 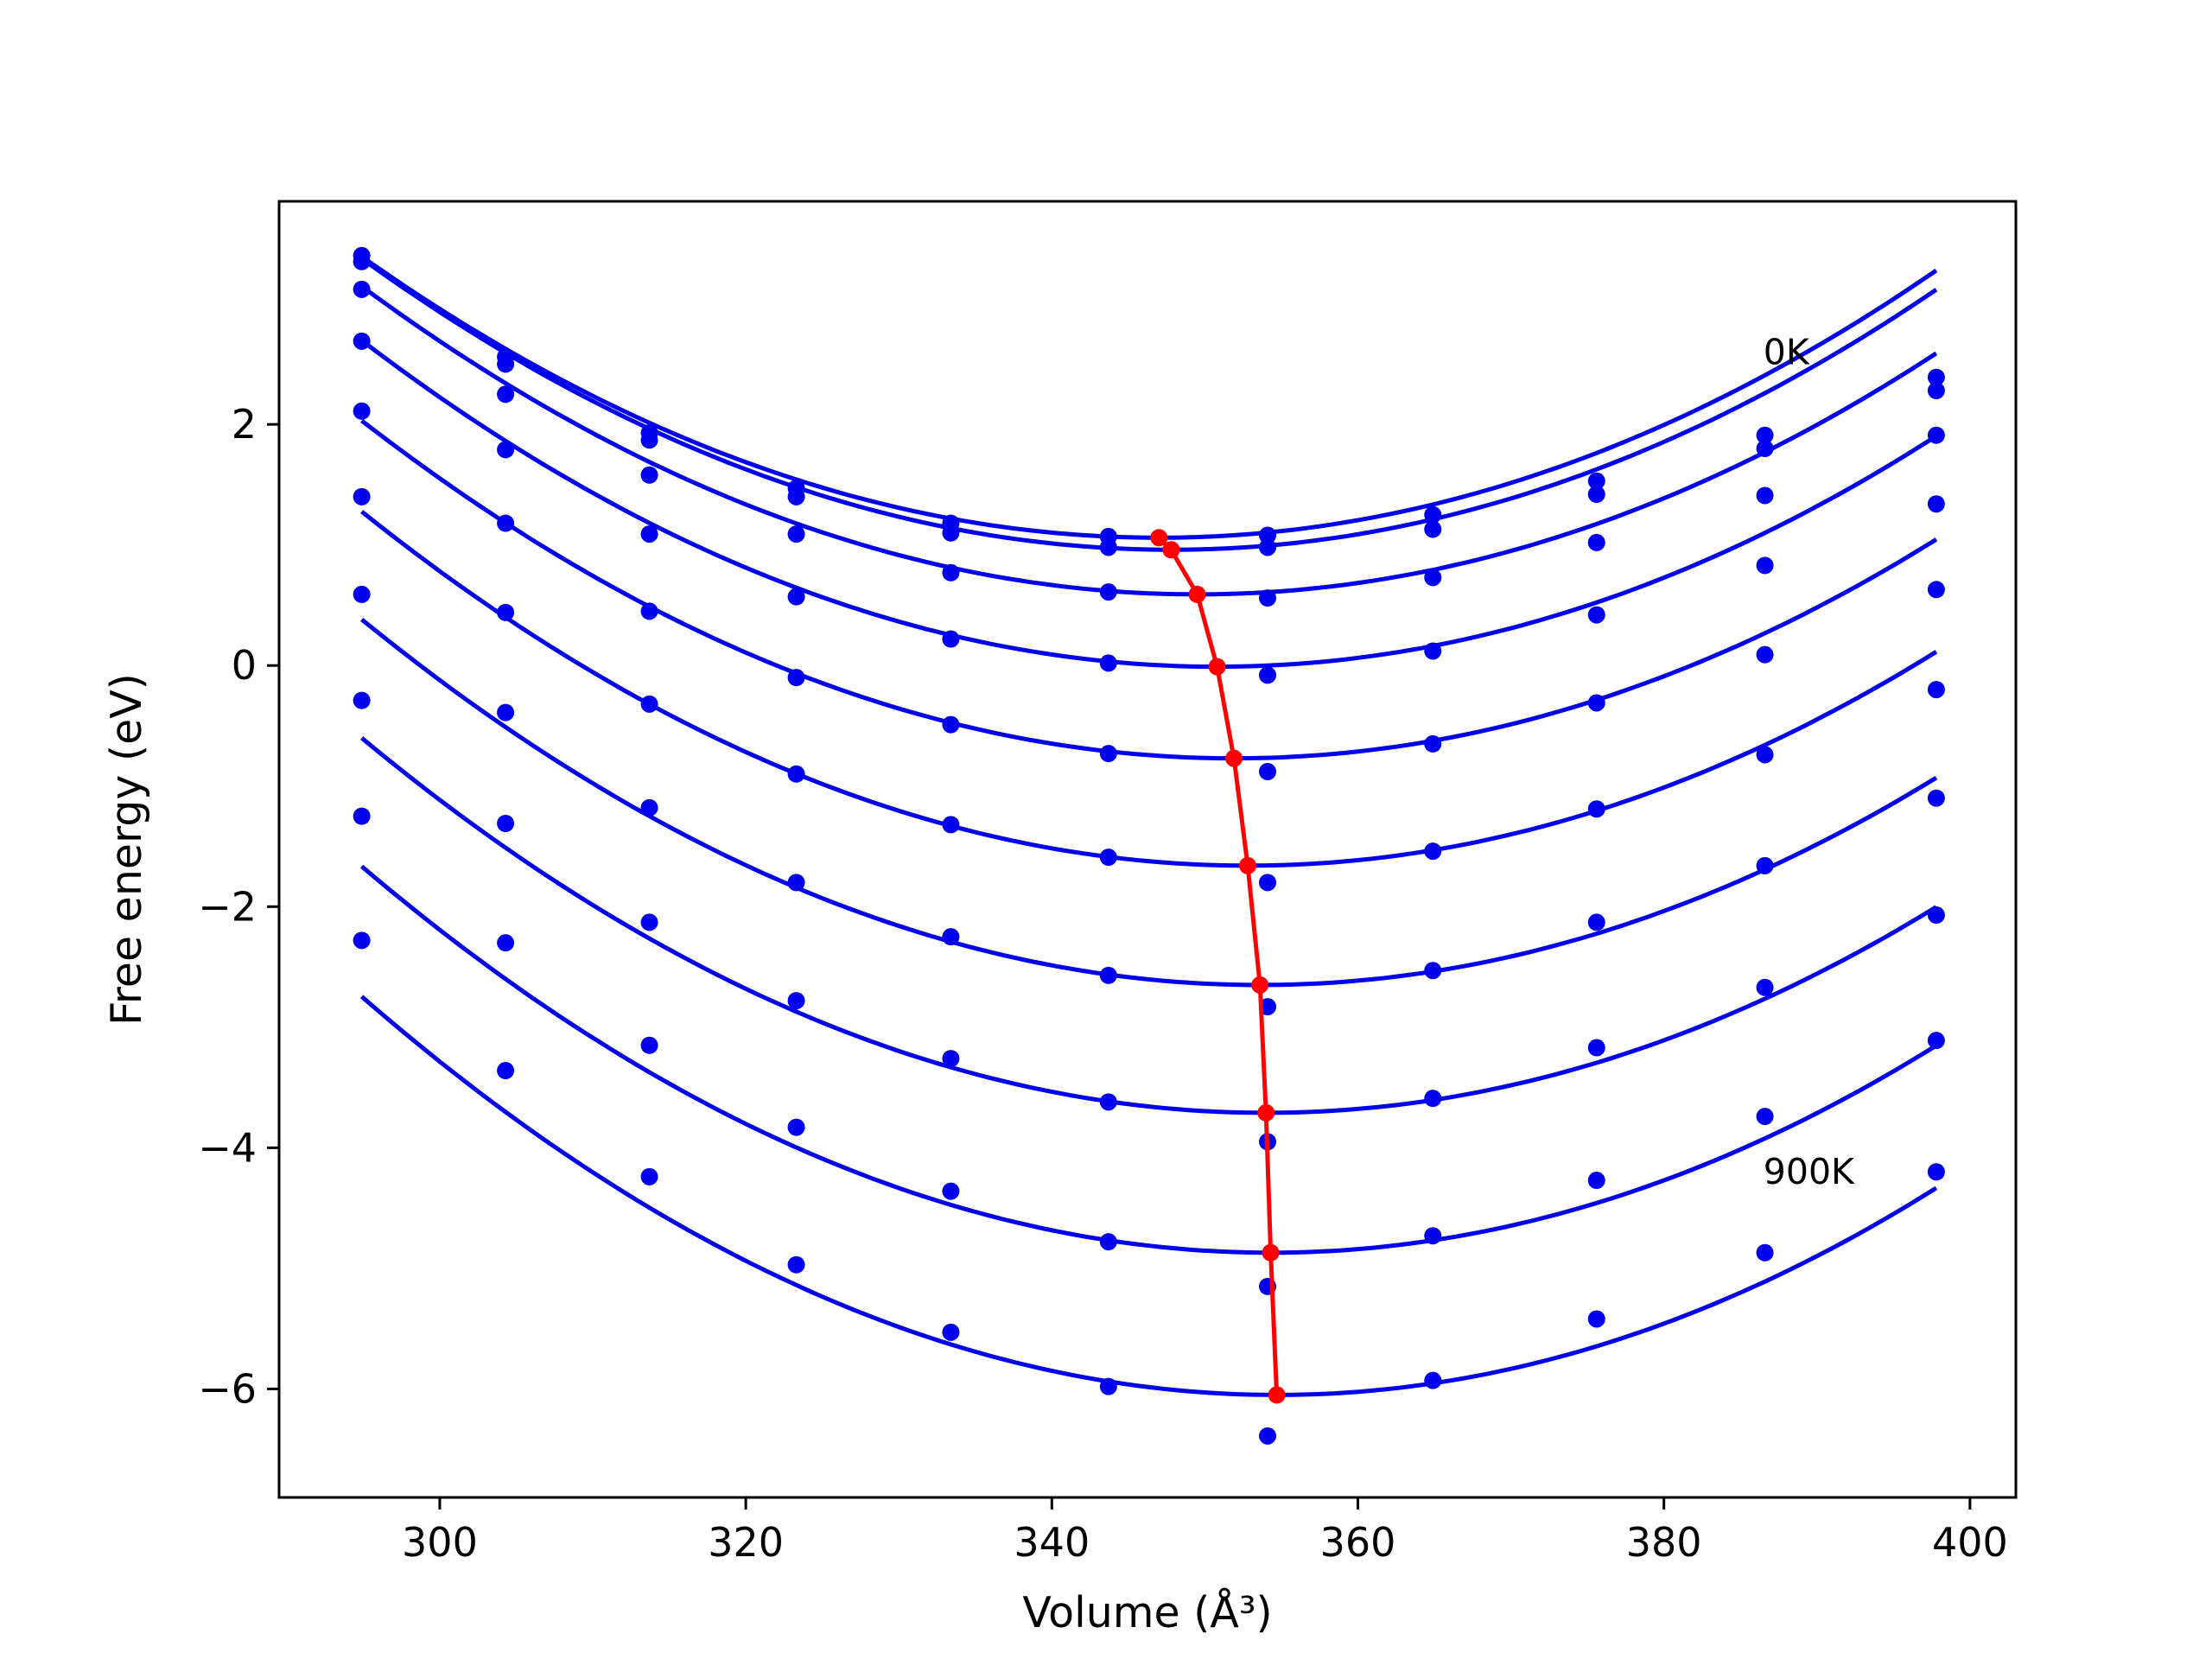 I want to click on x-tick-label-300: 300, so click(x=440, y=1542).